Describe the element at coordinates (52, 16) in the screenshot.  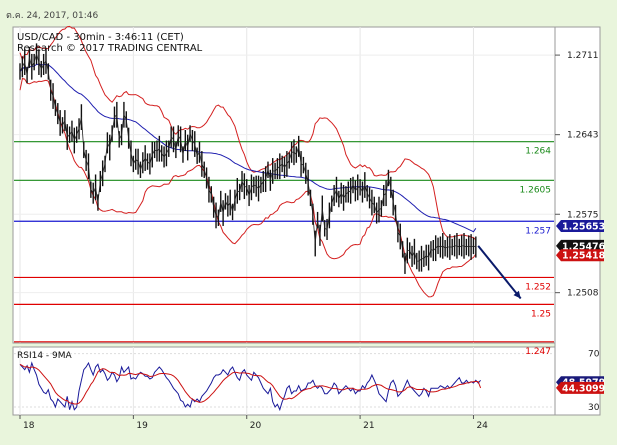
I see `timestamp: ต.ค. 24, 2017, 01:46` at that location.